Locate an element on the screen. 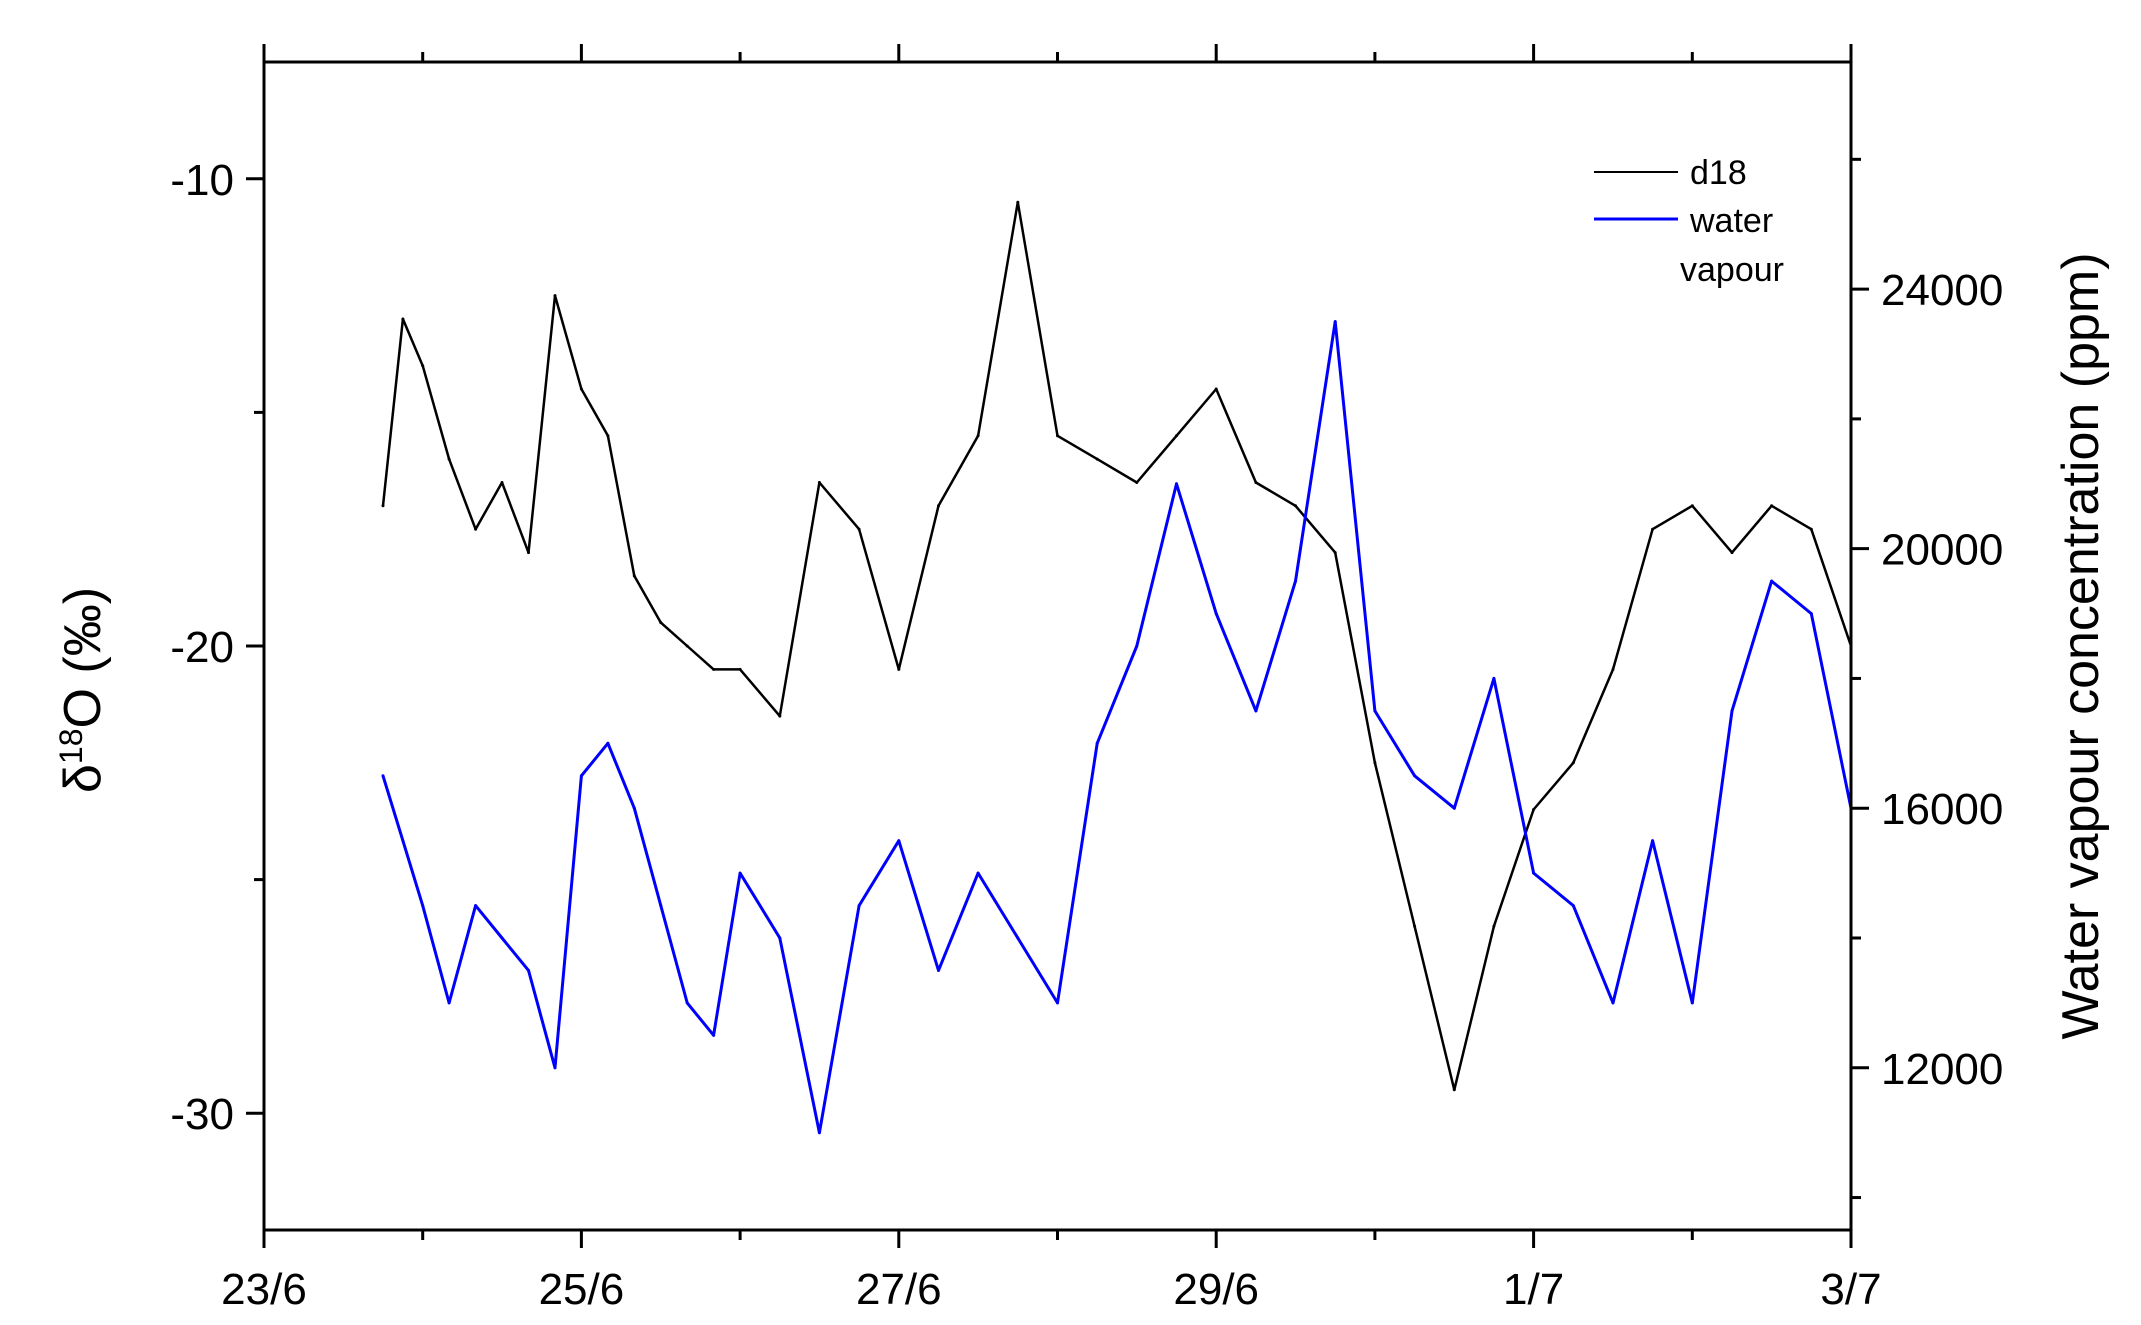  right-y-axis: 12000 16000 20000 24000 is located at coordinates (1927, 678).